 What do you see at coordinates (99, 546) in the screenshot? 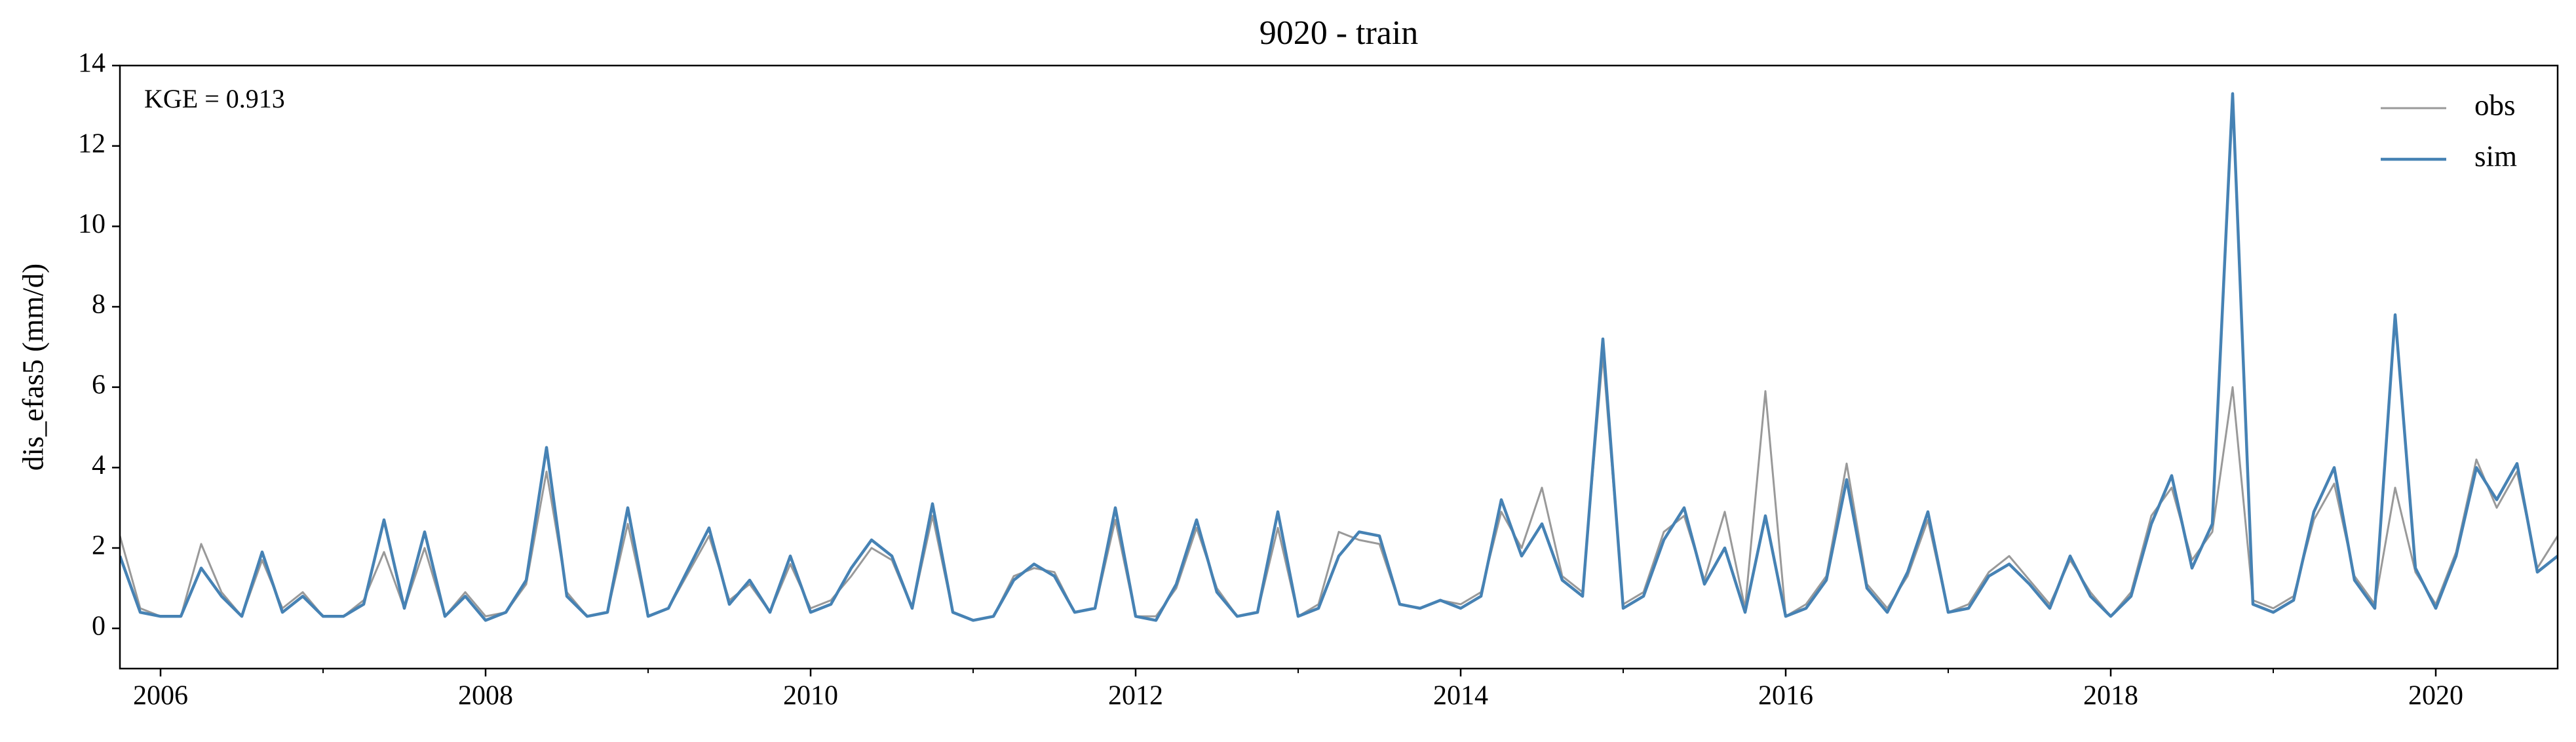
I see `y-tick-label: 2` at bounding box center [99, 546].